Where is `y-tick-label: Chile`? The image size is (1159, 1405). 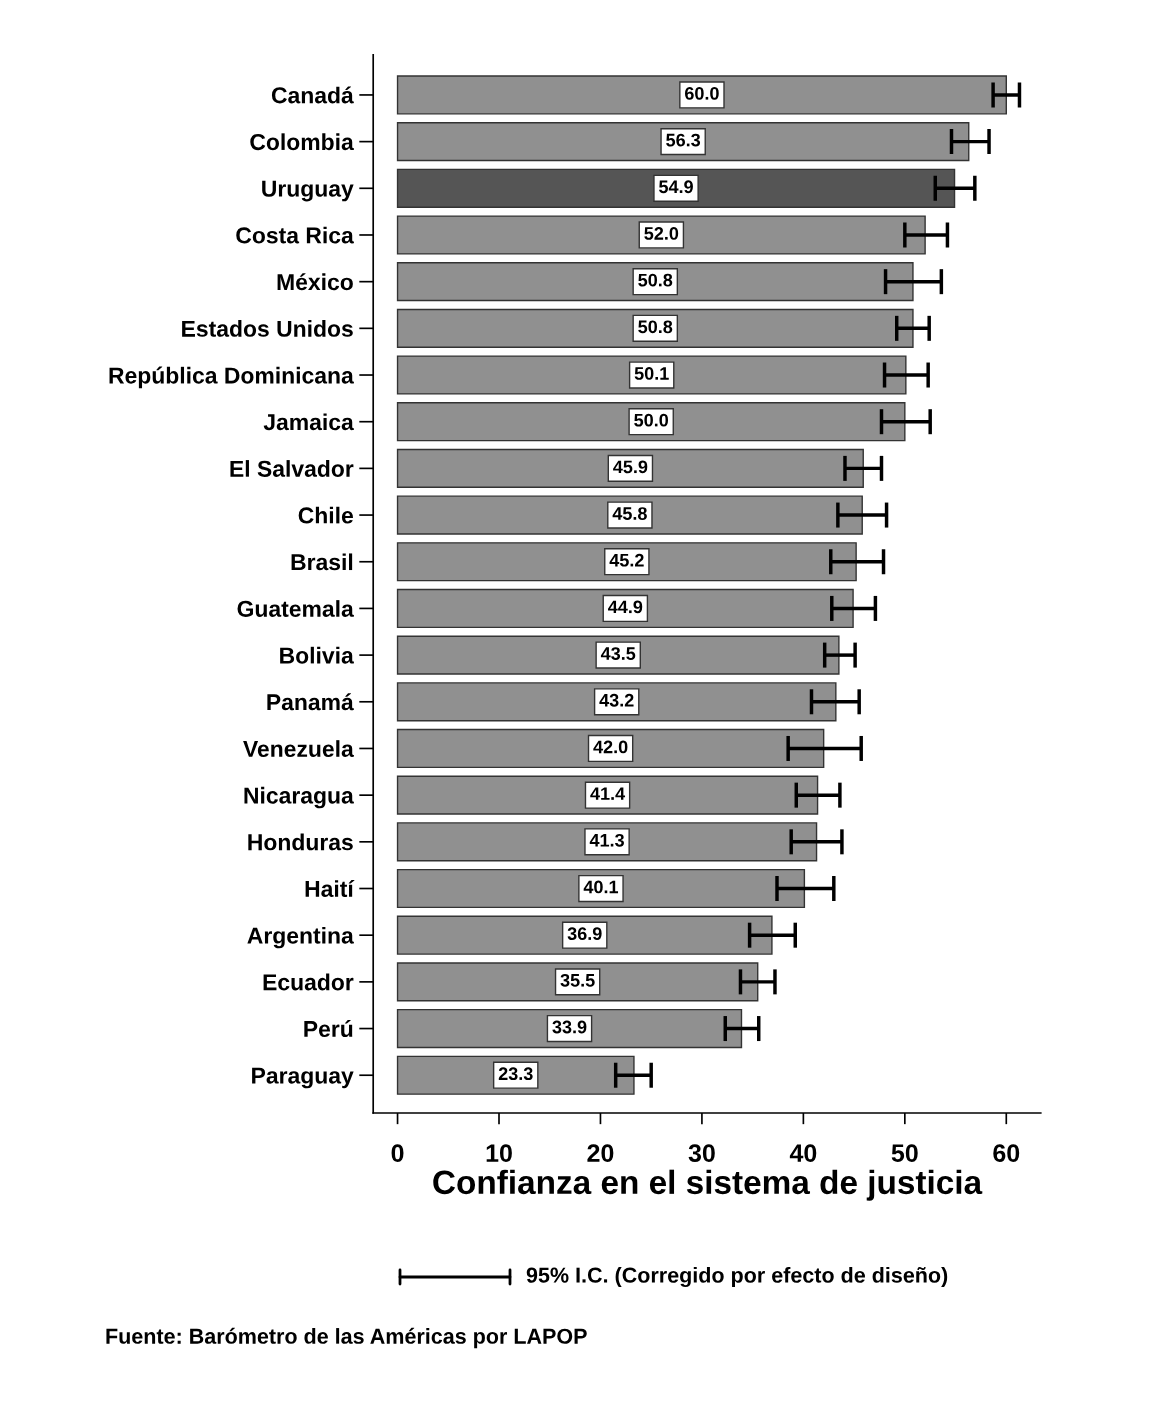
y-tick-label: Chile is located at coordinates (325, 515).